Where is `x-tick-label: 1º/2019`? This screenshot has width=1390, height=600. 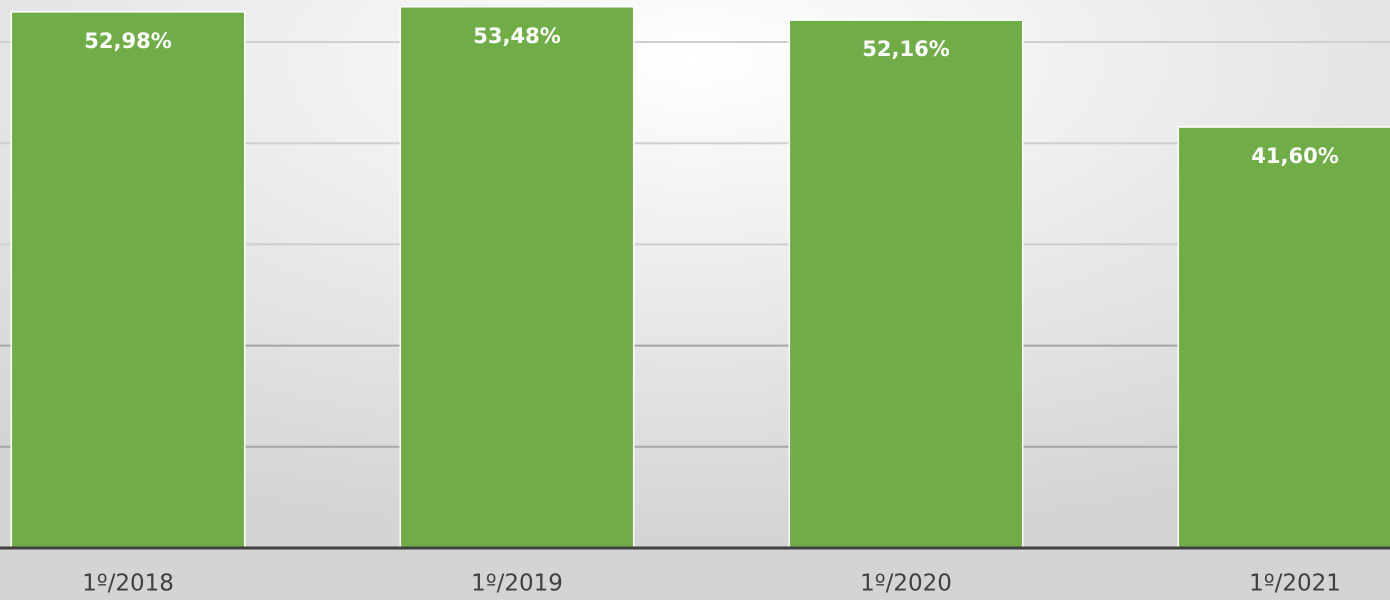
x-tick-label: 1º/2019 is located at coordinates (517, 584).